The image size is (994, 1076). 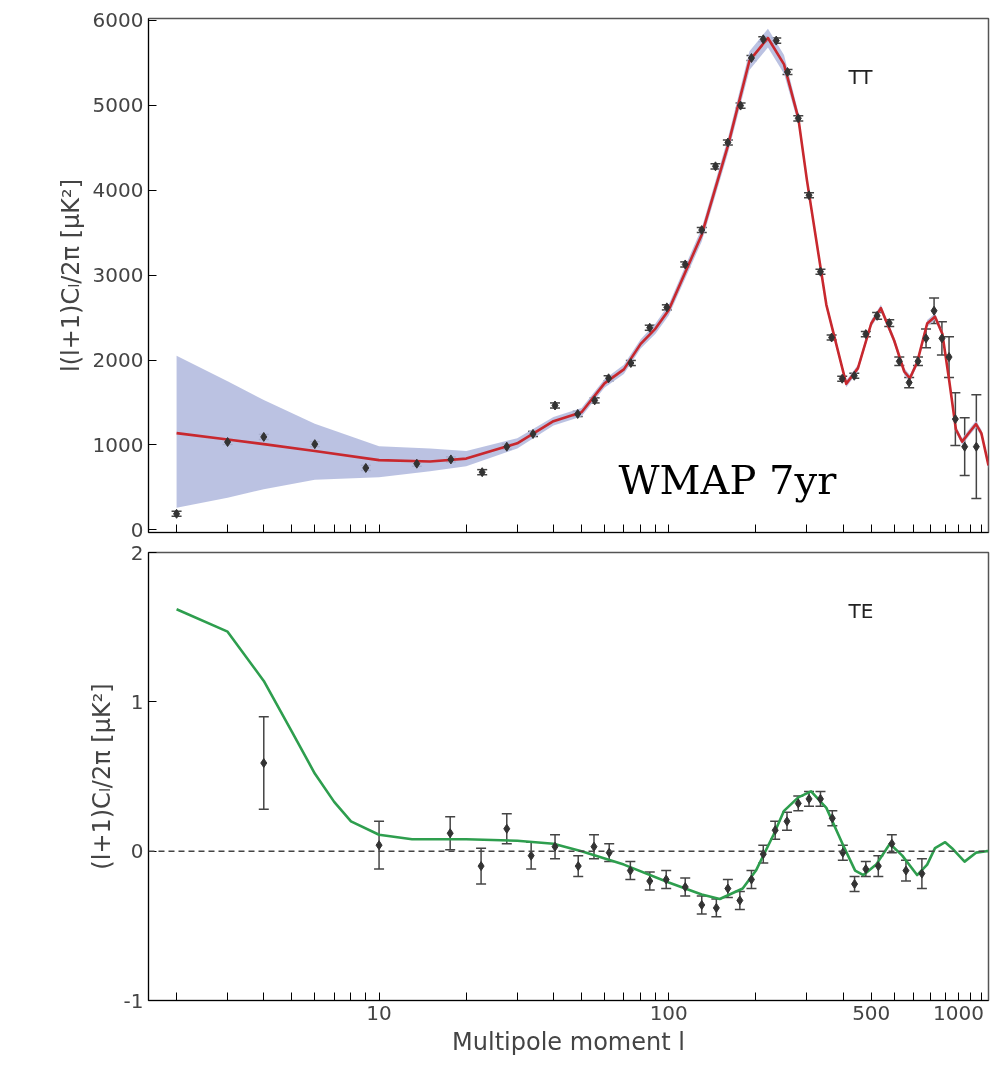 I want to click on annotation: TE, so click(x=860, y=610).